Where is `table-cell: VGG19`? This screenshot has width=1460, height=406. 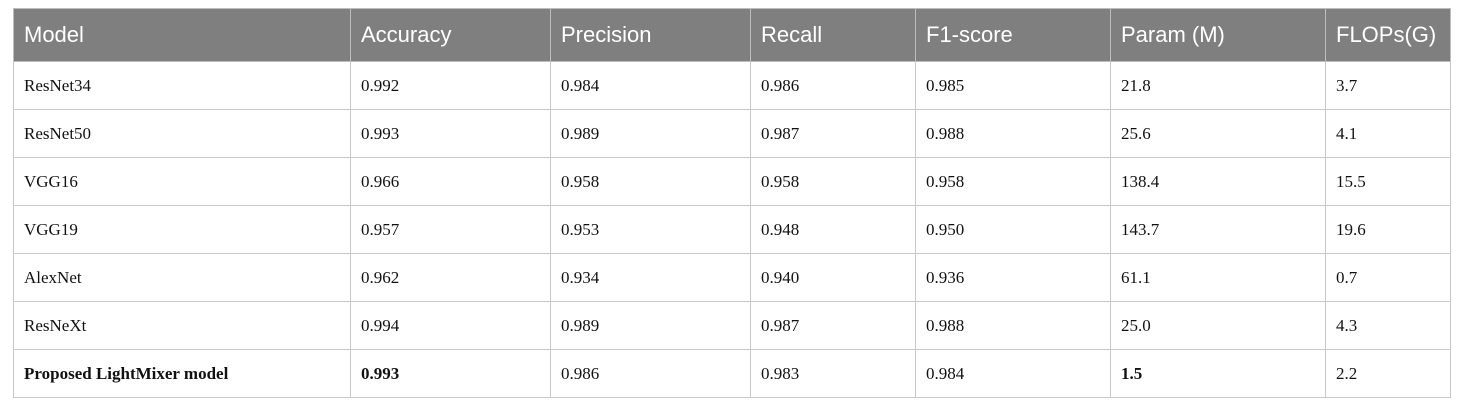 table-cell: VGG19 is located at coordinates (182, 229).